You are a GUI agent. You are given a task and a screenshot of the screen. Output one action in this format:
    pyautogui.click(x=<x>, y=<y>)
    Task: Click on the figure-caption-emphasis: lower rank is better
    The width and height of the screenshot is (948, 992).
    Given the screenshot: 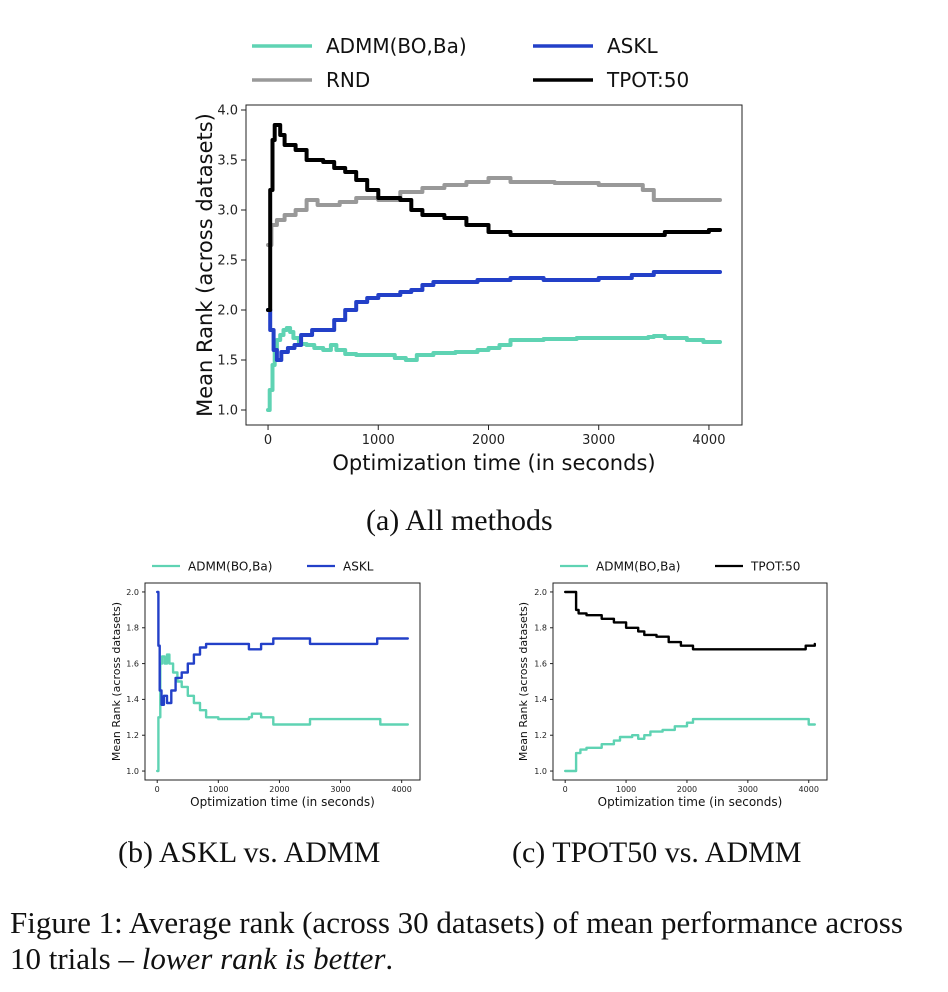 What is the action you would take?
    pyautogui.click(x=263, y=958)
    